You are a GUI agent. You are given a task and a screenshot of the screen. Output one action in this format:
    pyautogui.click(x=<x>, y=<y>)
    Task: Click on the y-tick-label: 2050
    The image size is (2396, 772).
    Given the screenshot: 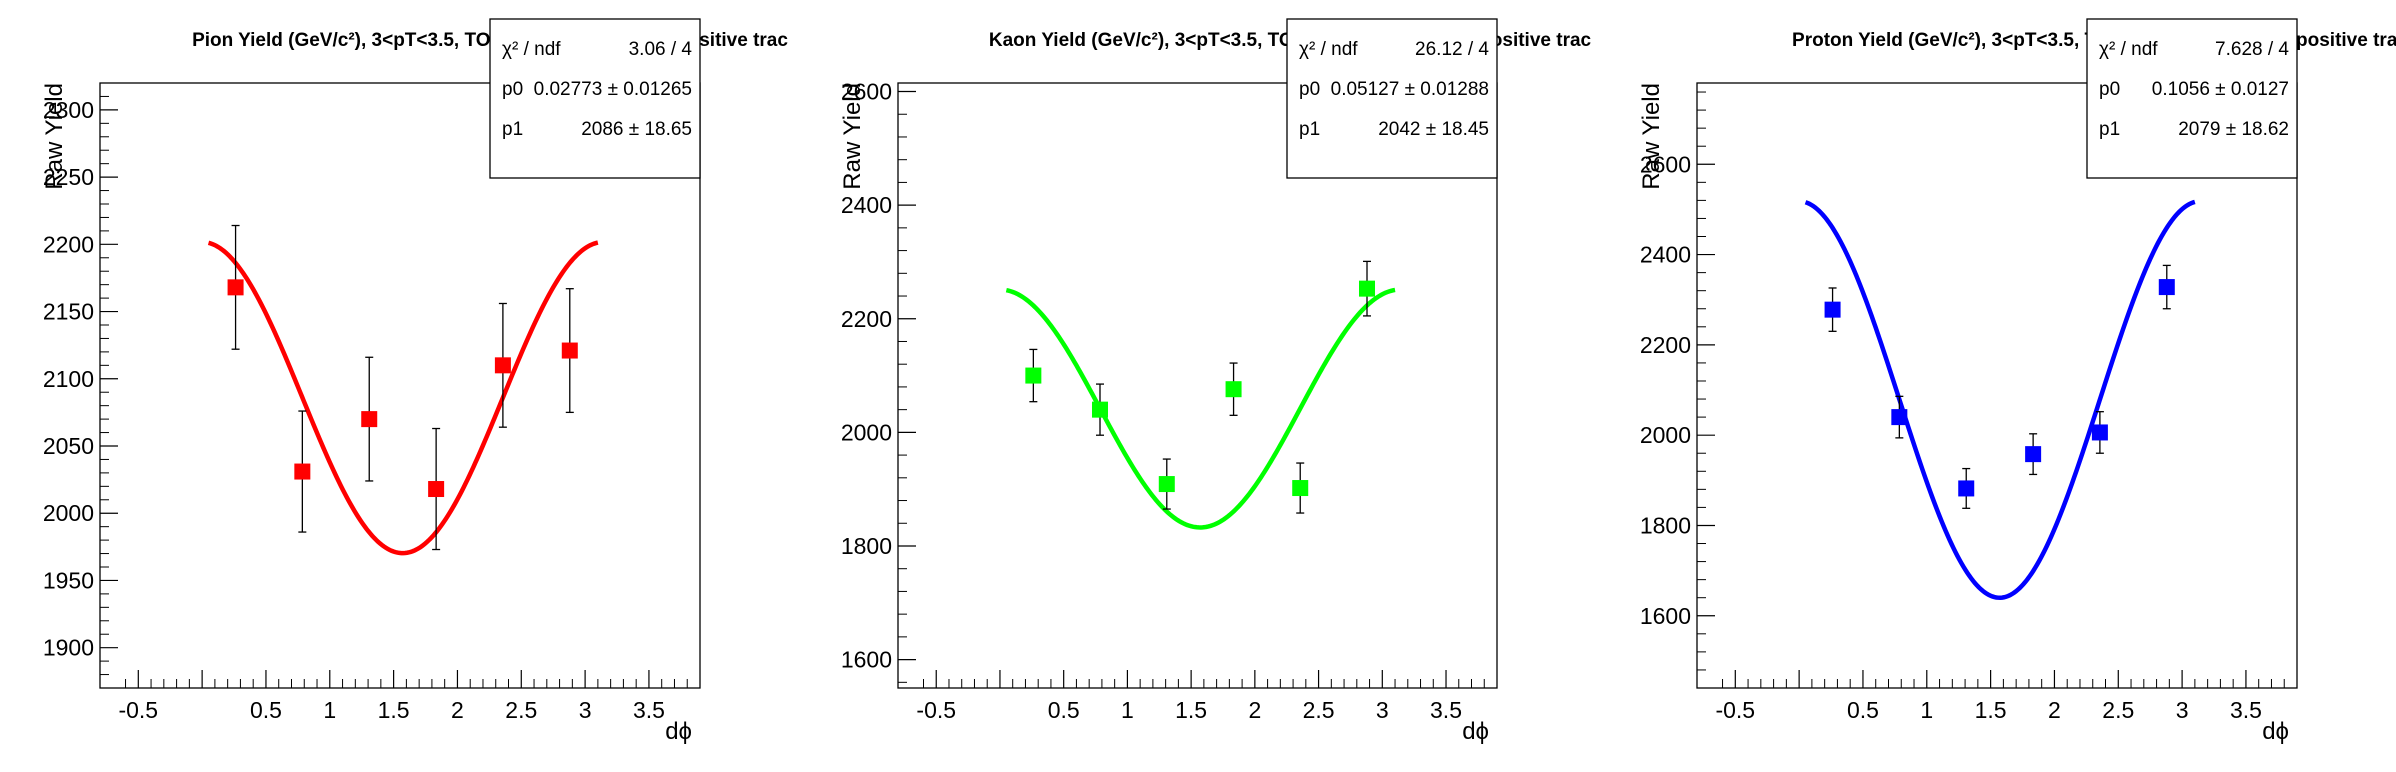 What is the action you would take?
    pyautogui.click(x=68, y=446)
    